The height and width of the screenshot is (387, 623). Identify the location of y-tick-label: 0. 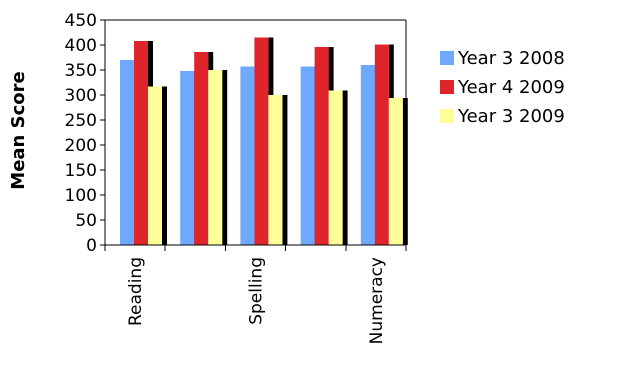
(91, 246).